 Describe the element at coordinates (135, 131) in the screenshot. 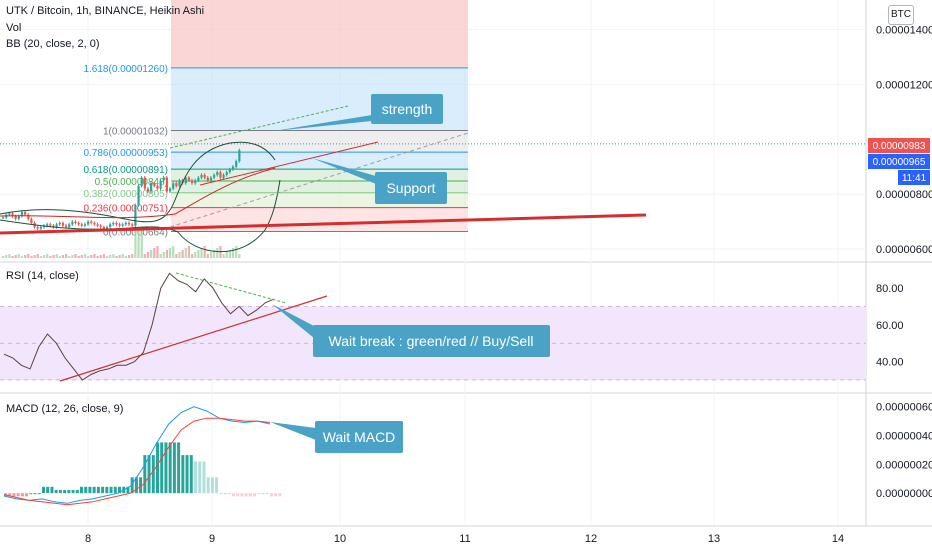

I see `fib-level-label: 1(0.00001032)` at that location.